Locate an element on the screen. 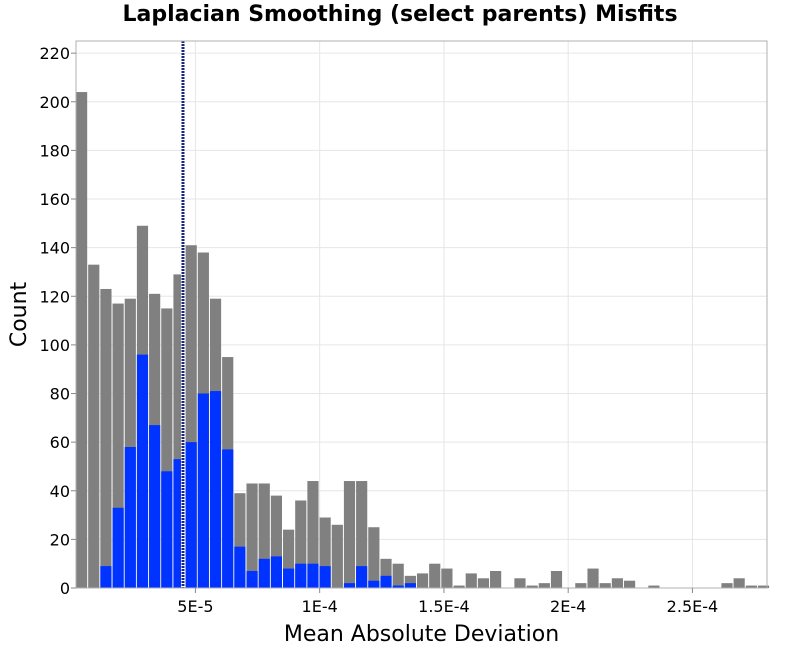 The image size is (800, 650). y-tick-label: 20 is located at coordinates (60, 539).